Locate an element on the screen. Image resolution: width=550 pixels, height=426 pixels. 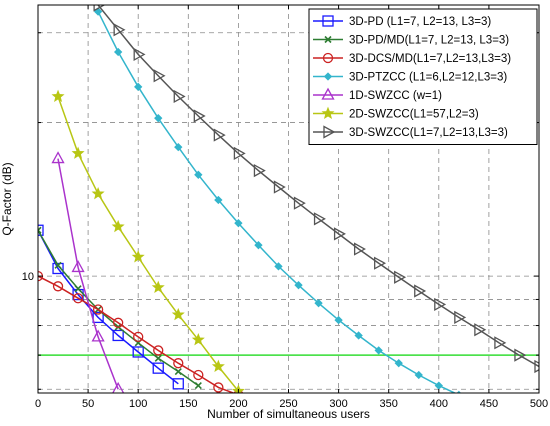
legend-item: 3D-SWZCC(L1=7,L2=13,L3=3) is located at coordinates (410, 132).